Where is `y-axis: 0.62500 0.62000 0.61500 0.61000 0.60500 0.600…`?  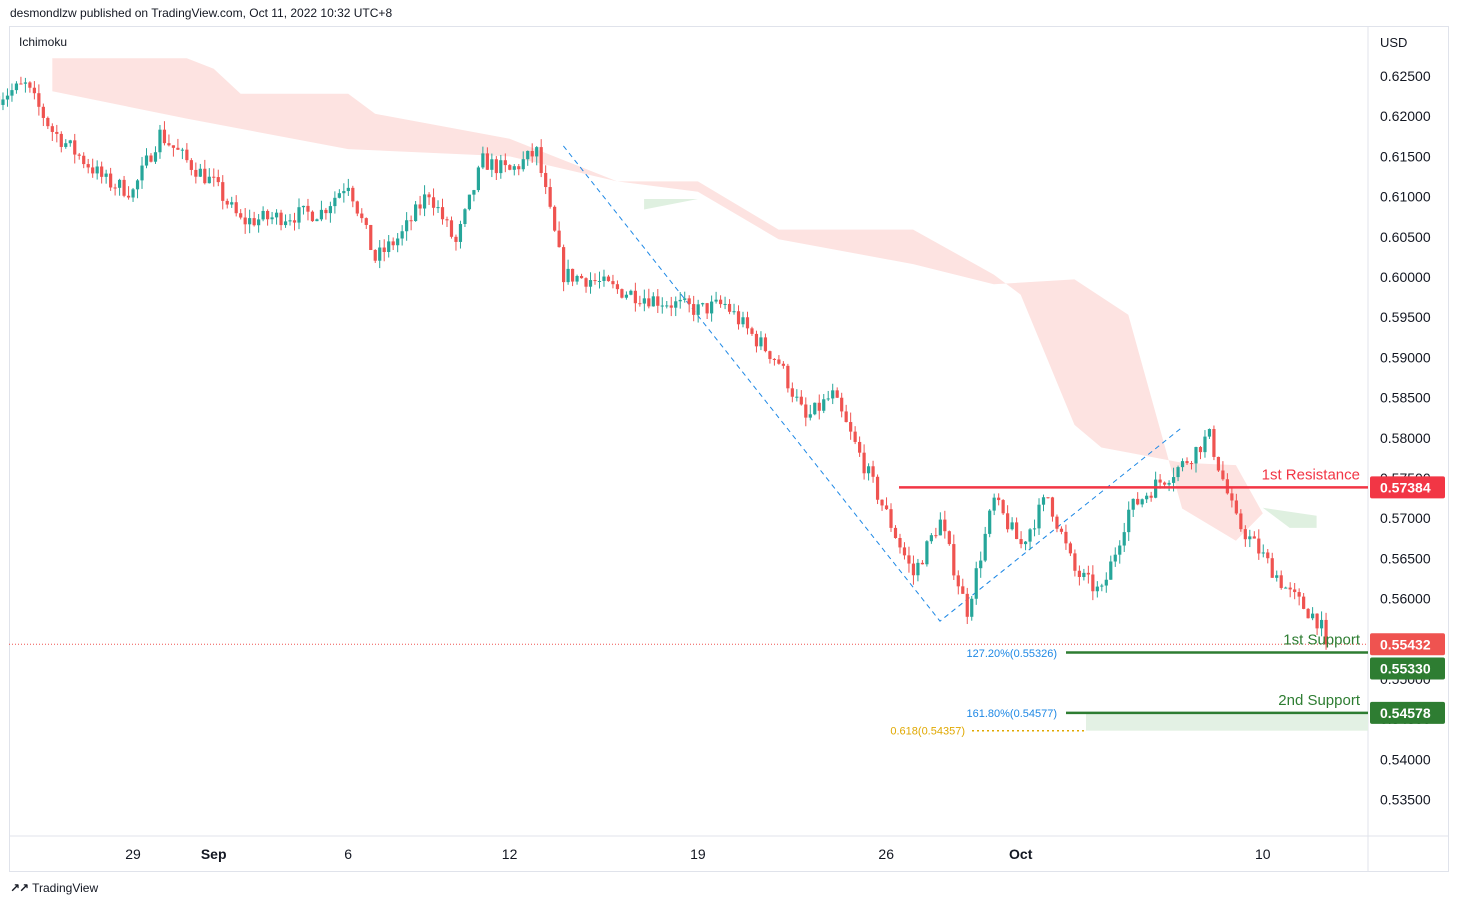
y-axis: 0.62500 0.62000 0.61500 0.61000 0.60500 0.600… is located at coordinates (1407, 438).